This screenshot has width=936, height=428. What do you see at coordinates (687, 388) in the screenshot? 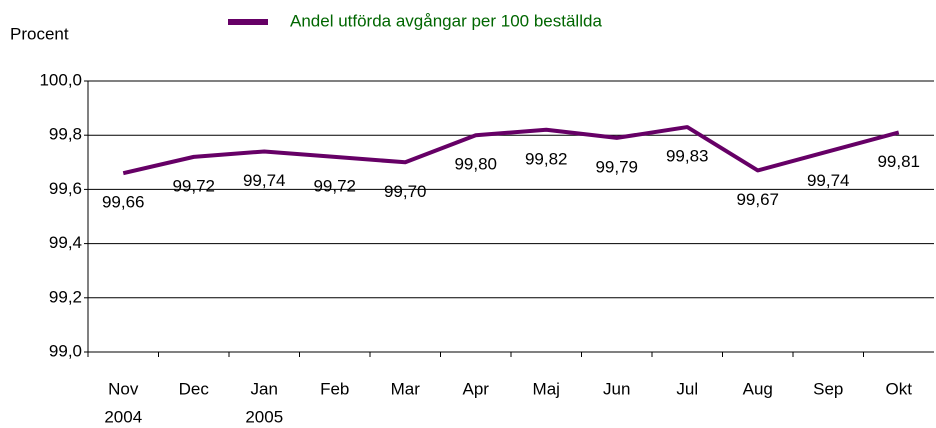
I see `x-tick-label: Jul` at bounding box center [687, 388].